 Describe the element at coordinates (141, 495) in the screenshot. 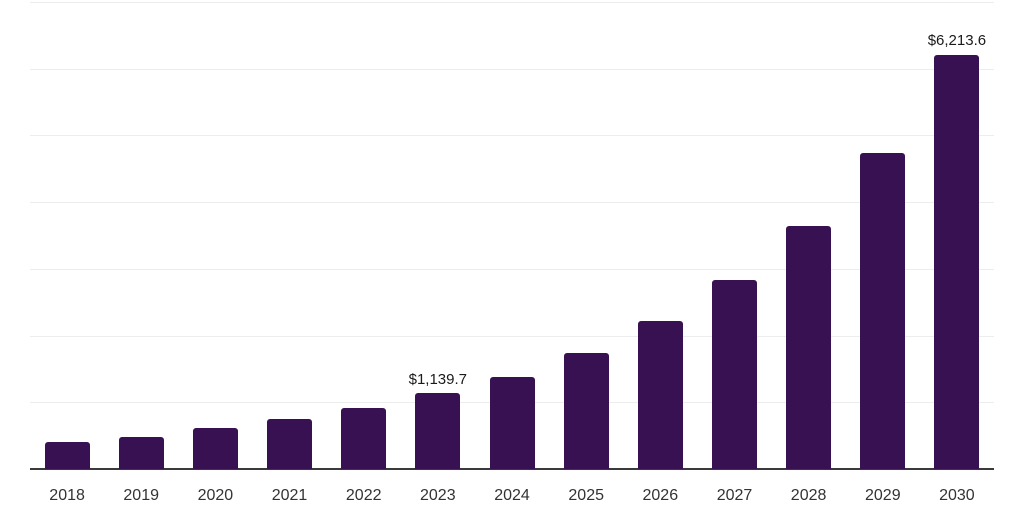

I see `x-tick-label-2019: 2019` at that location.